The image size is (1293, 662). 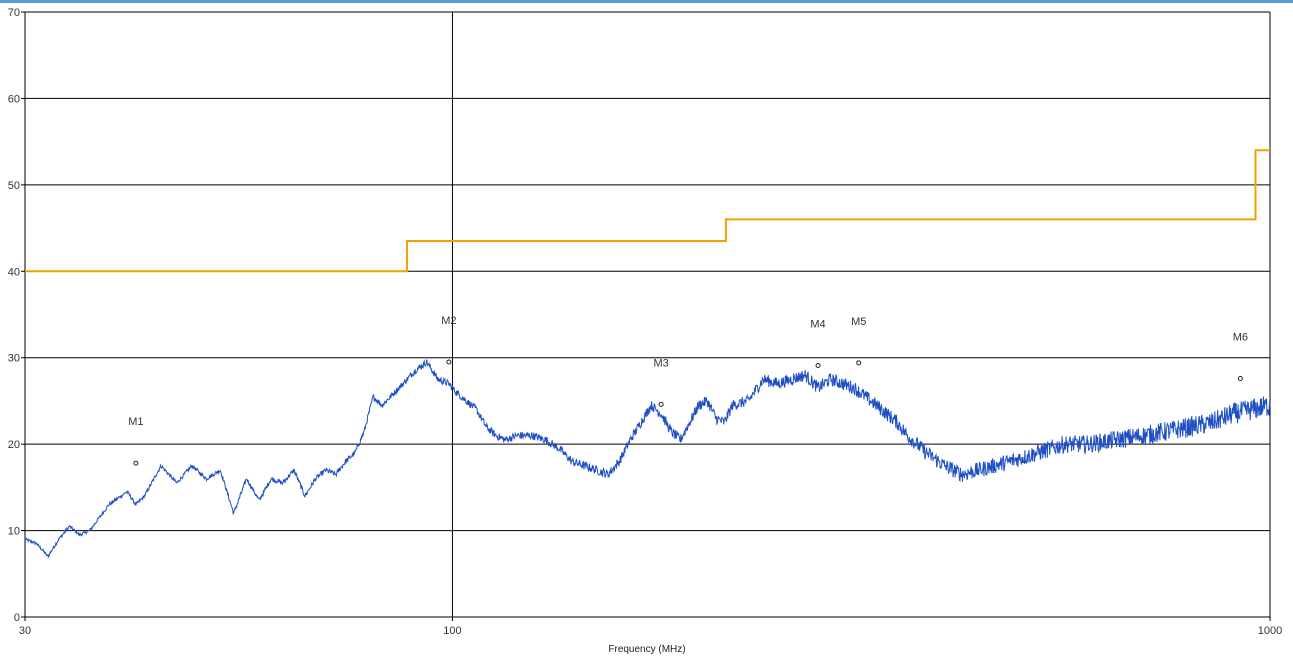 I want to click on y-tick-label: 20, so click(x=14, y=445).